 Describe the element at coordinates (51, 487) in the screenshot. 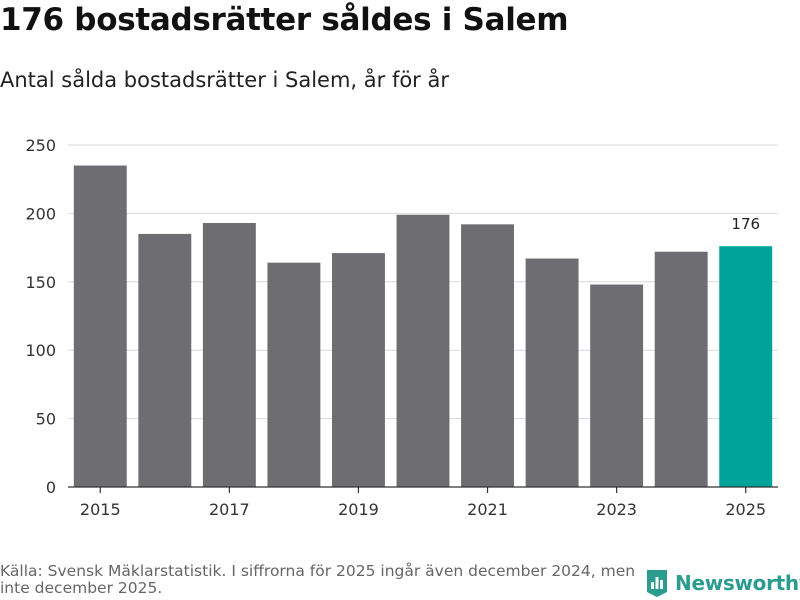

I see `y-tick-label: 0` at that location.